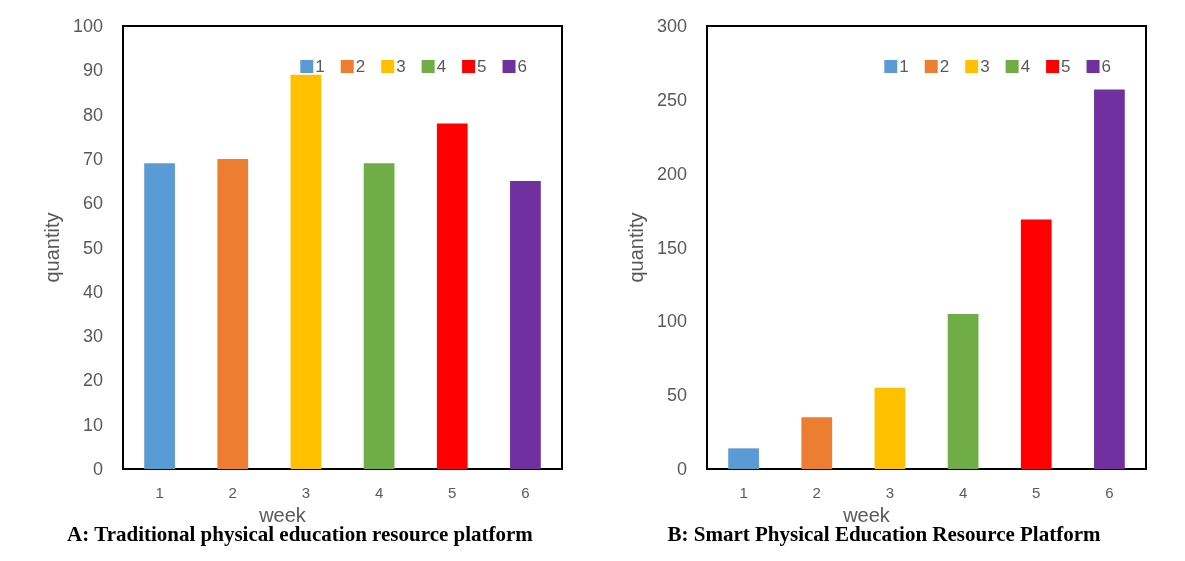  Describe the element at coordinates (92, 380) in the screenshot. I see `y-tick-label: 20` at that location.